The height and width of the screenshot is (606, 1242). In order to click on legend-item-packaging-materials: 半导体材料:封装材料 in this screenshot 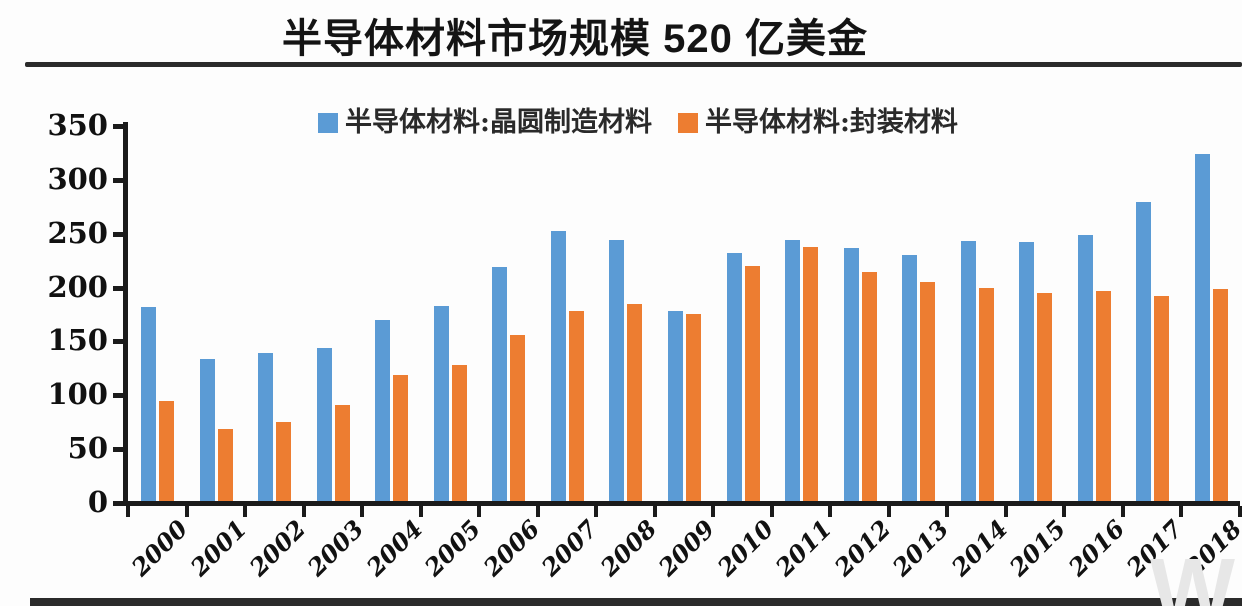, I will do `click(817, 122)`.